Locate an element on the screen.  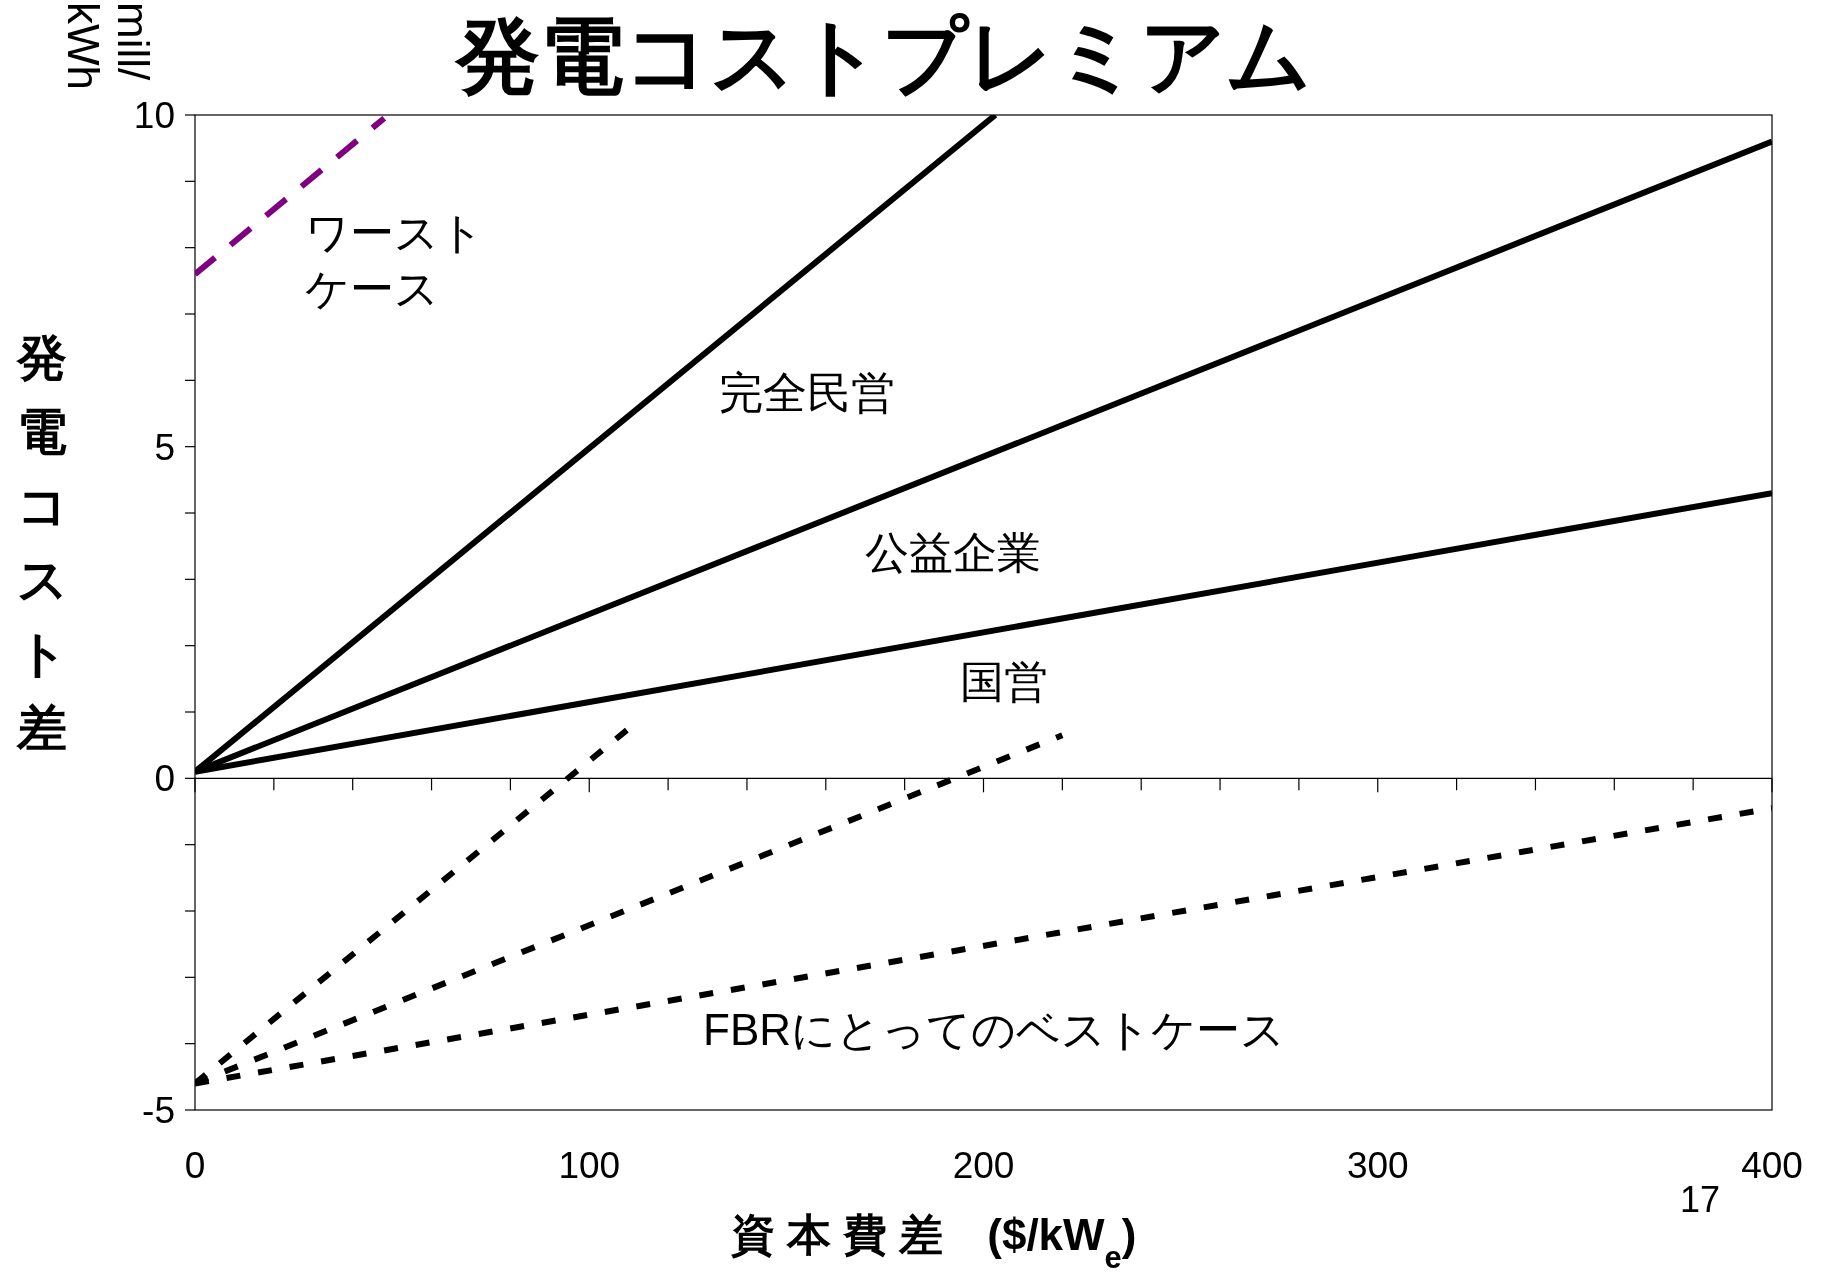
chart-title: 発電コストプレミアム is located at coordinates (882, 56).